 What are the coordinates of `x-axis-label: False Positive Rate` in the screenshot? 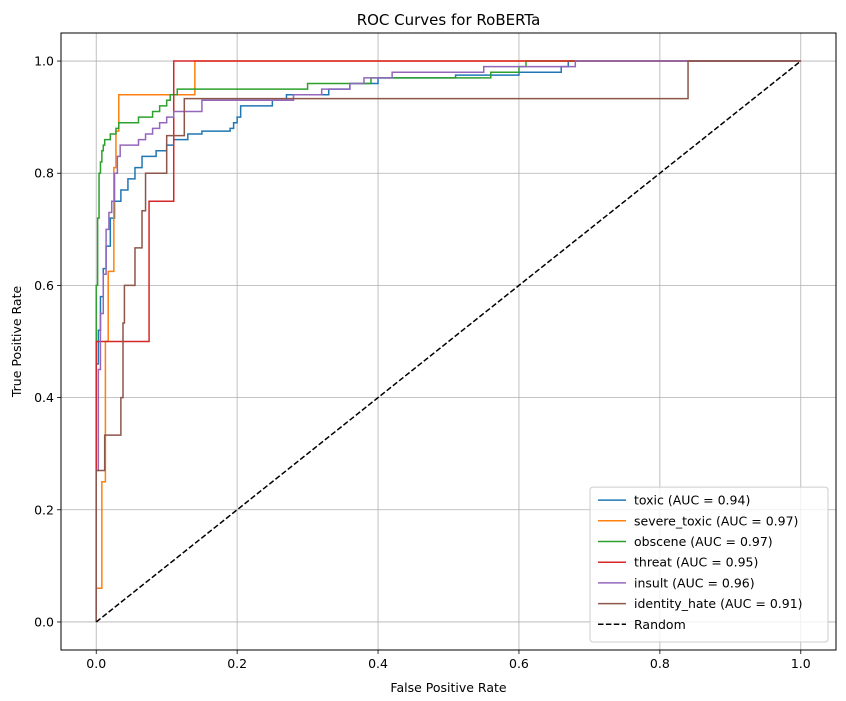 It's located at (448, 687).